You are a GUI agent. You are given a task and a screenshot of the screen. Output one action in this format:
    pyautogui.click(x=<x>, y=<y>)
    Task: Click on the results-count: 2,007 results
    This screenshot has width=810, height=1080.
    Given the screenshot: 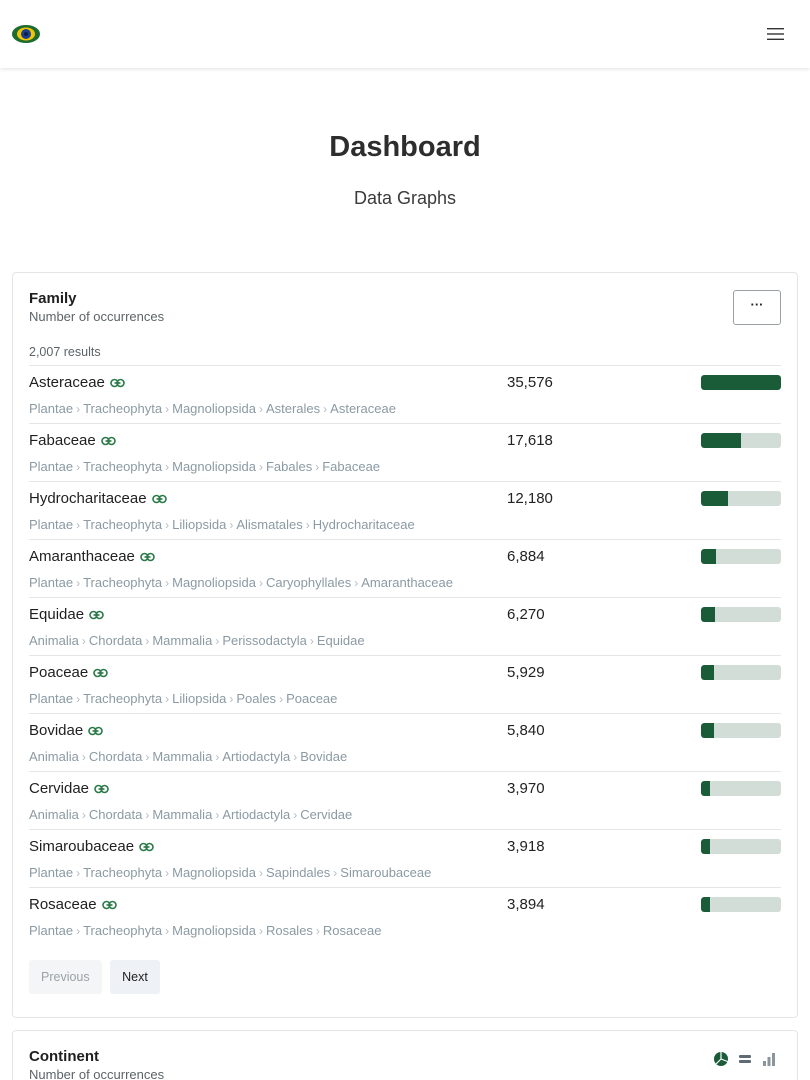 What is the action you would take?
    pyautogui.click(x=65, y=352)
    